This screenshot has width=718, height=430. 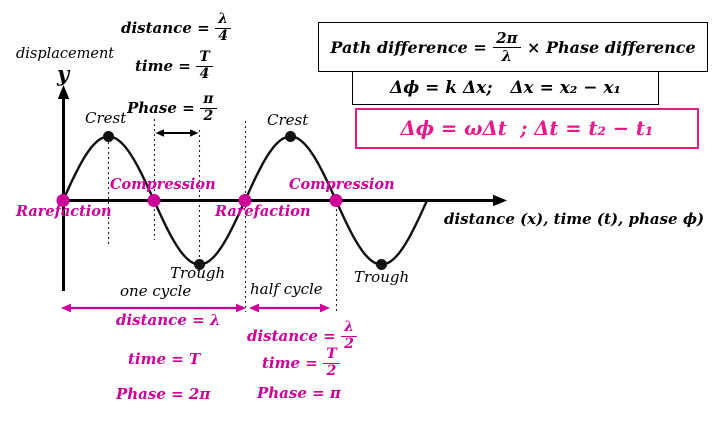 I want to click on half-cycle-time: time = T 2, so click(x=301, y=362).